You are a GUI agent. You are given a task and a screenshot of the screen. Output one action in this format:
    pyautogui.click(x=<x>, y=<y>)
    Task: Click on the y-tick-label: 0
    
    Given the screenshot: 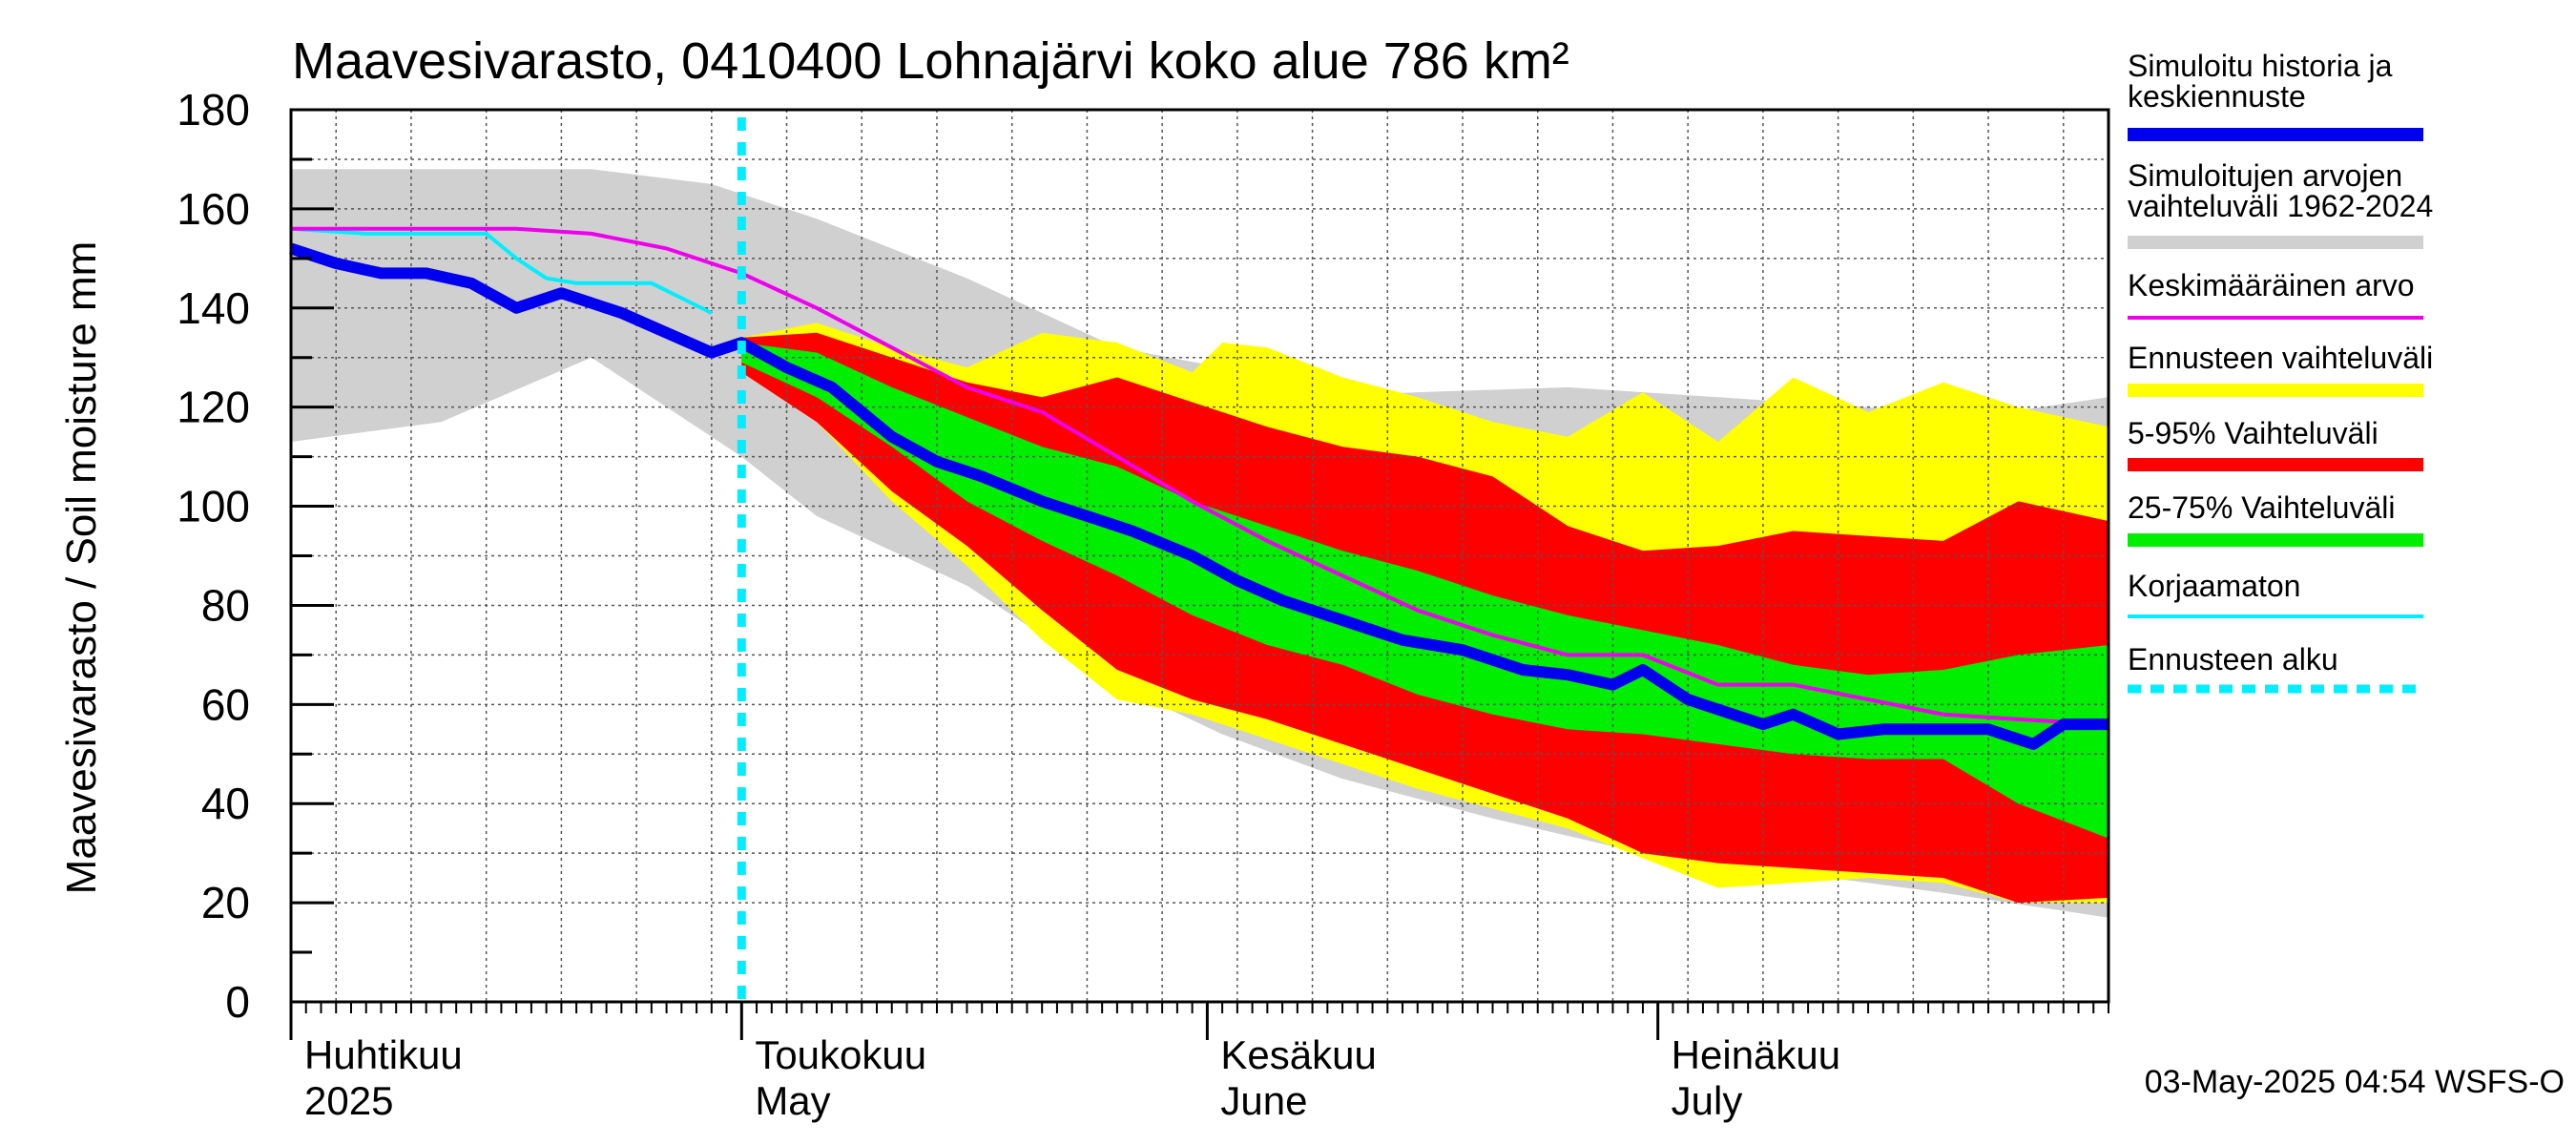 What is the action you would take?
    pyautogui.click(x=237, y=1002)
    